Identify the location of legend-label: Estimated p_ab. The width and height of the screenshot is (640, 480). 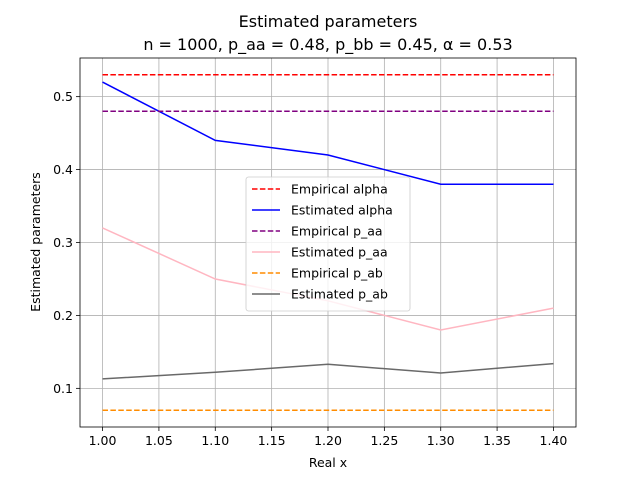
(339, 294).